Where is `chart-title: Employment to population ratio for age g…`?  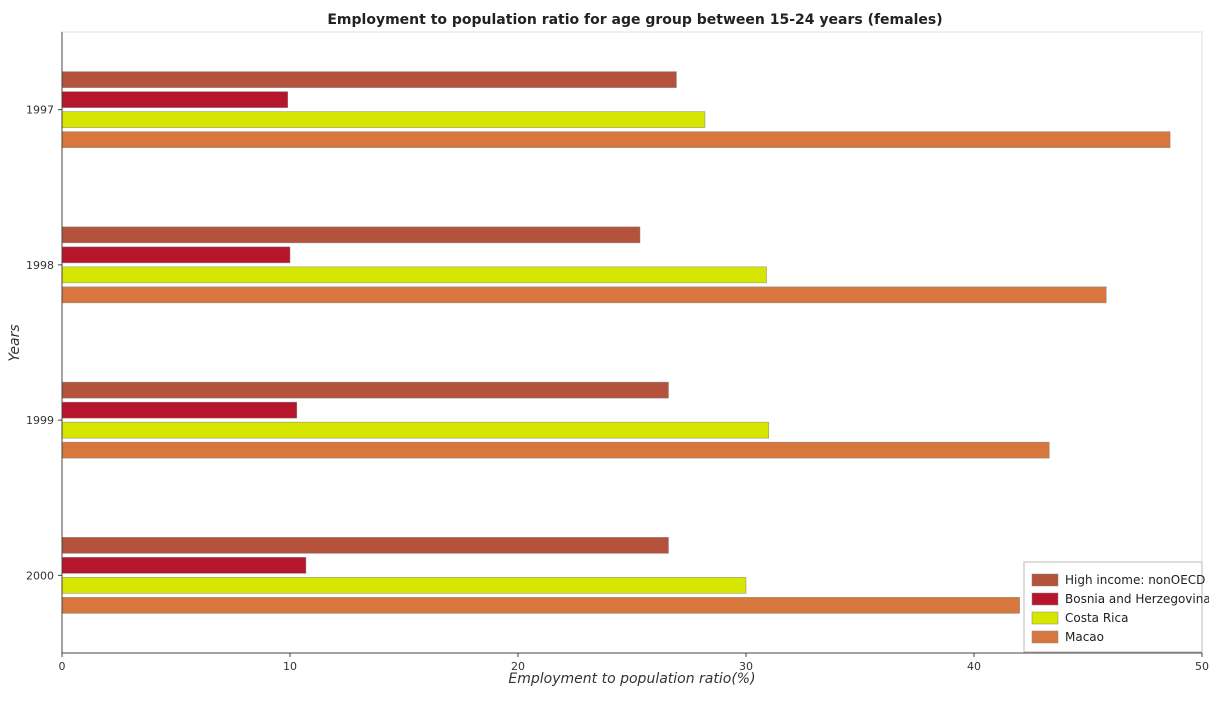 chart-title: Employment to population ratio for age g… is located at coordinates (634, 20).